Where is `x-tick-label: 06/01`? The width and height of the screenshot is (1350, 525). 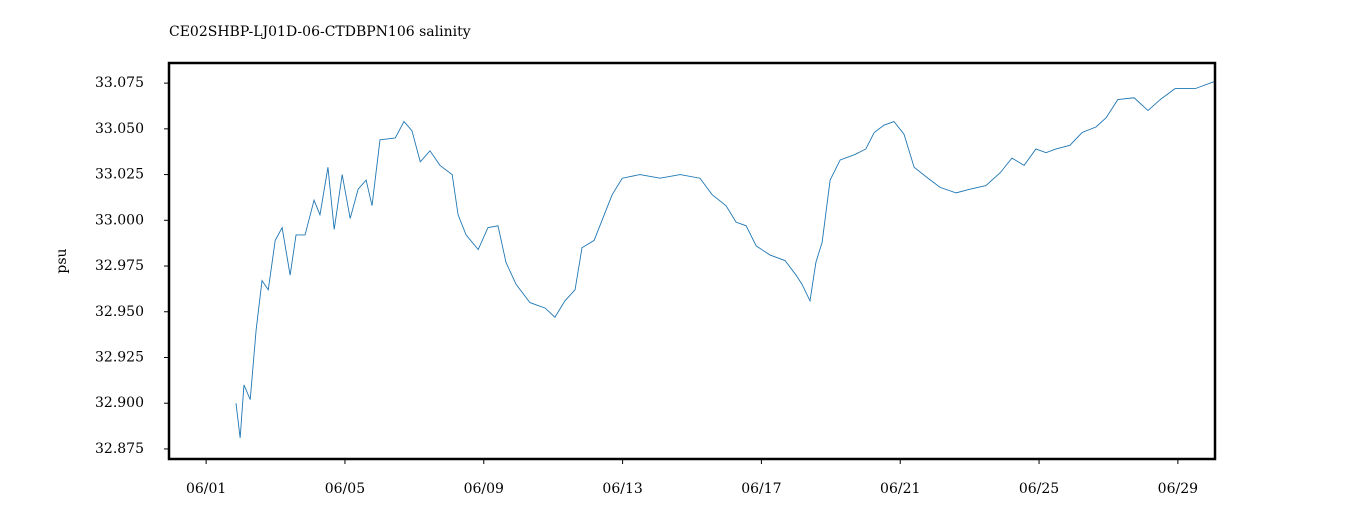 x-tick-label: 06/01 is located at coordinates (206, 489).